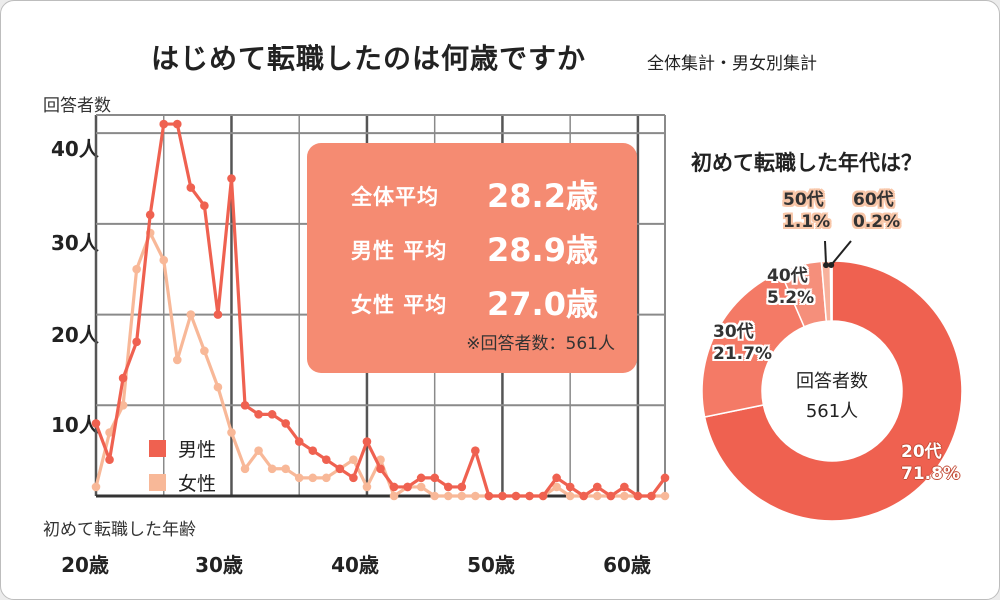 The image size is (1000, 600). Describe the element at coordinates (399, 305) in the screenshot. I see `summary-label-female: 女性 平均` at that location.